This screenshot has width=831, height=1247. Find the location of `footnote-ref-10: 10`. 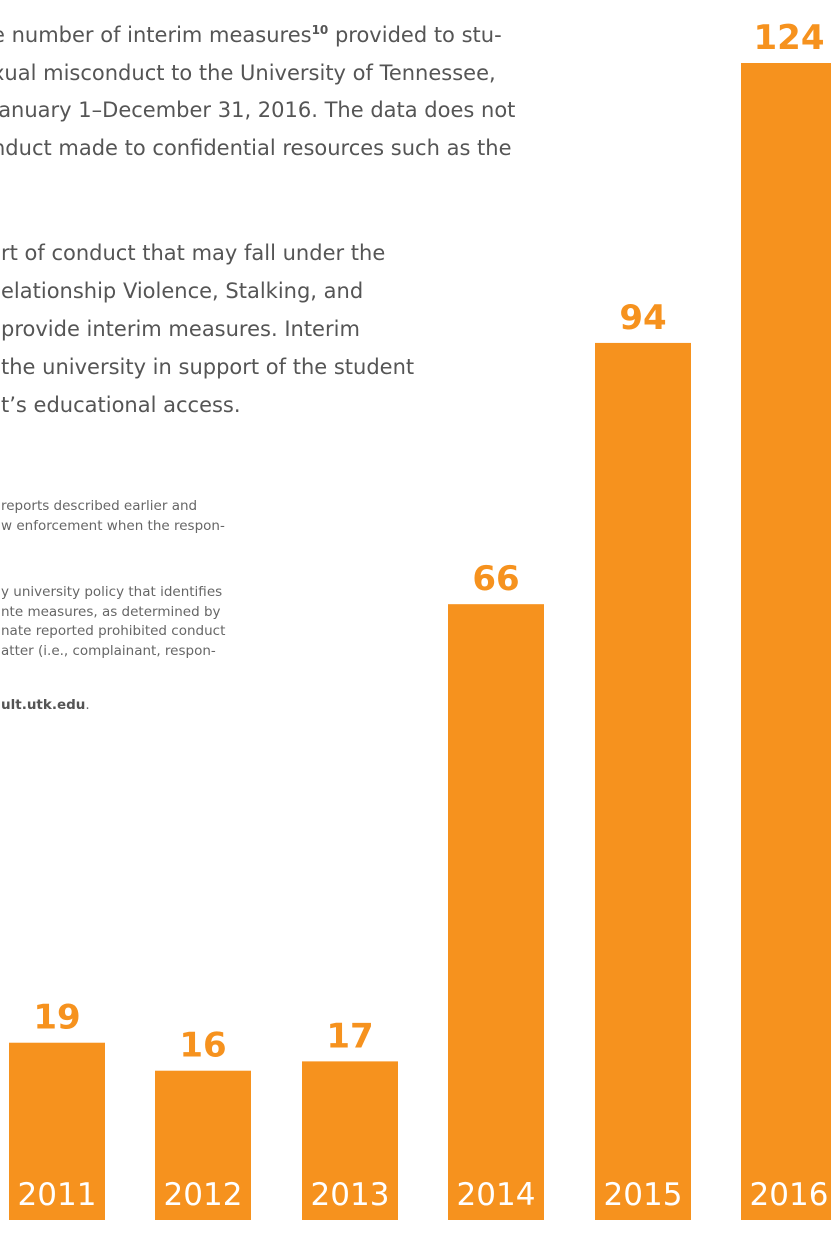

footnote-ref-10: 10 is located at coordinates (320, 30).